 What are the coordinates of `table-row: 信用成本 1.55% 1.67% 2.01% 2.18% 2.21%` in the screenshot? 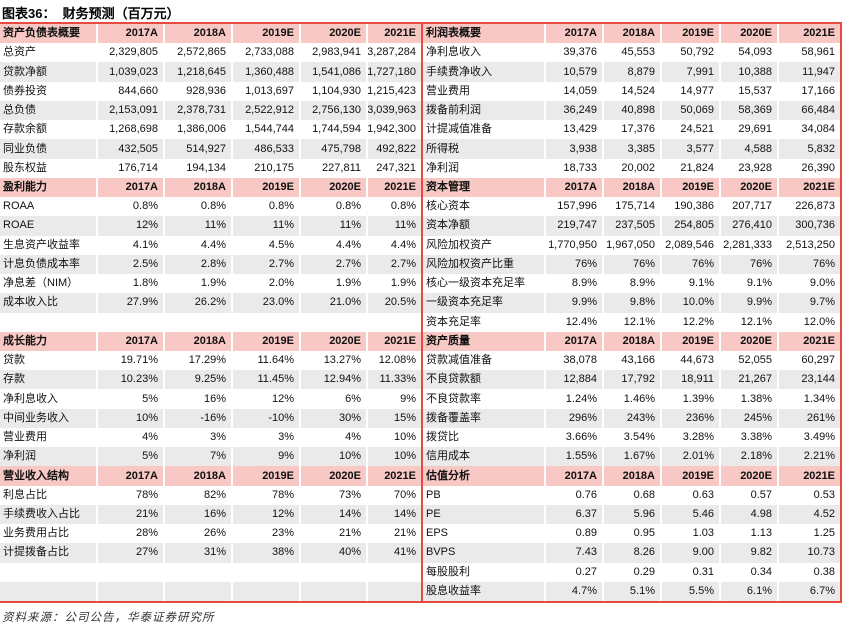 It's located at (631, 457).